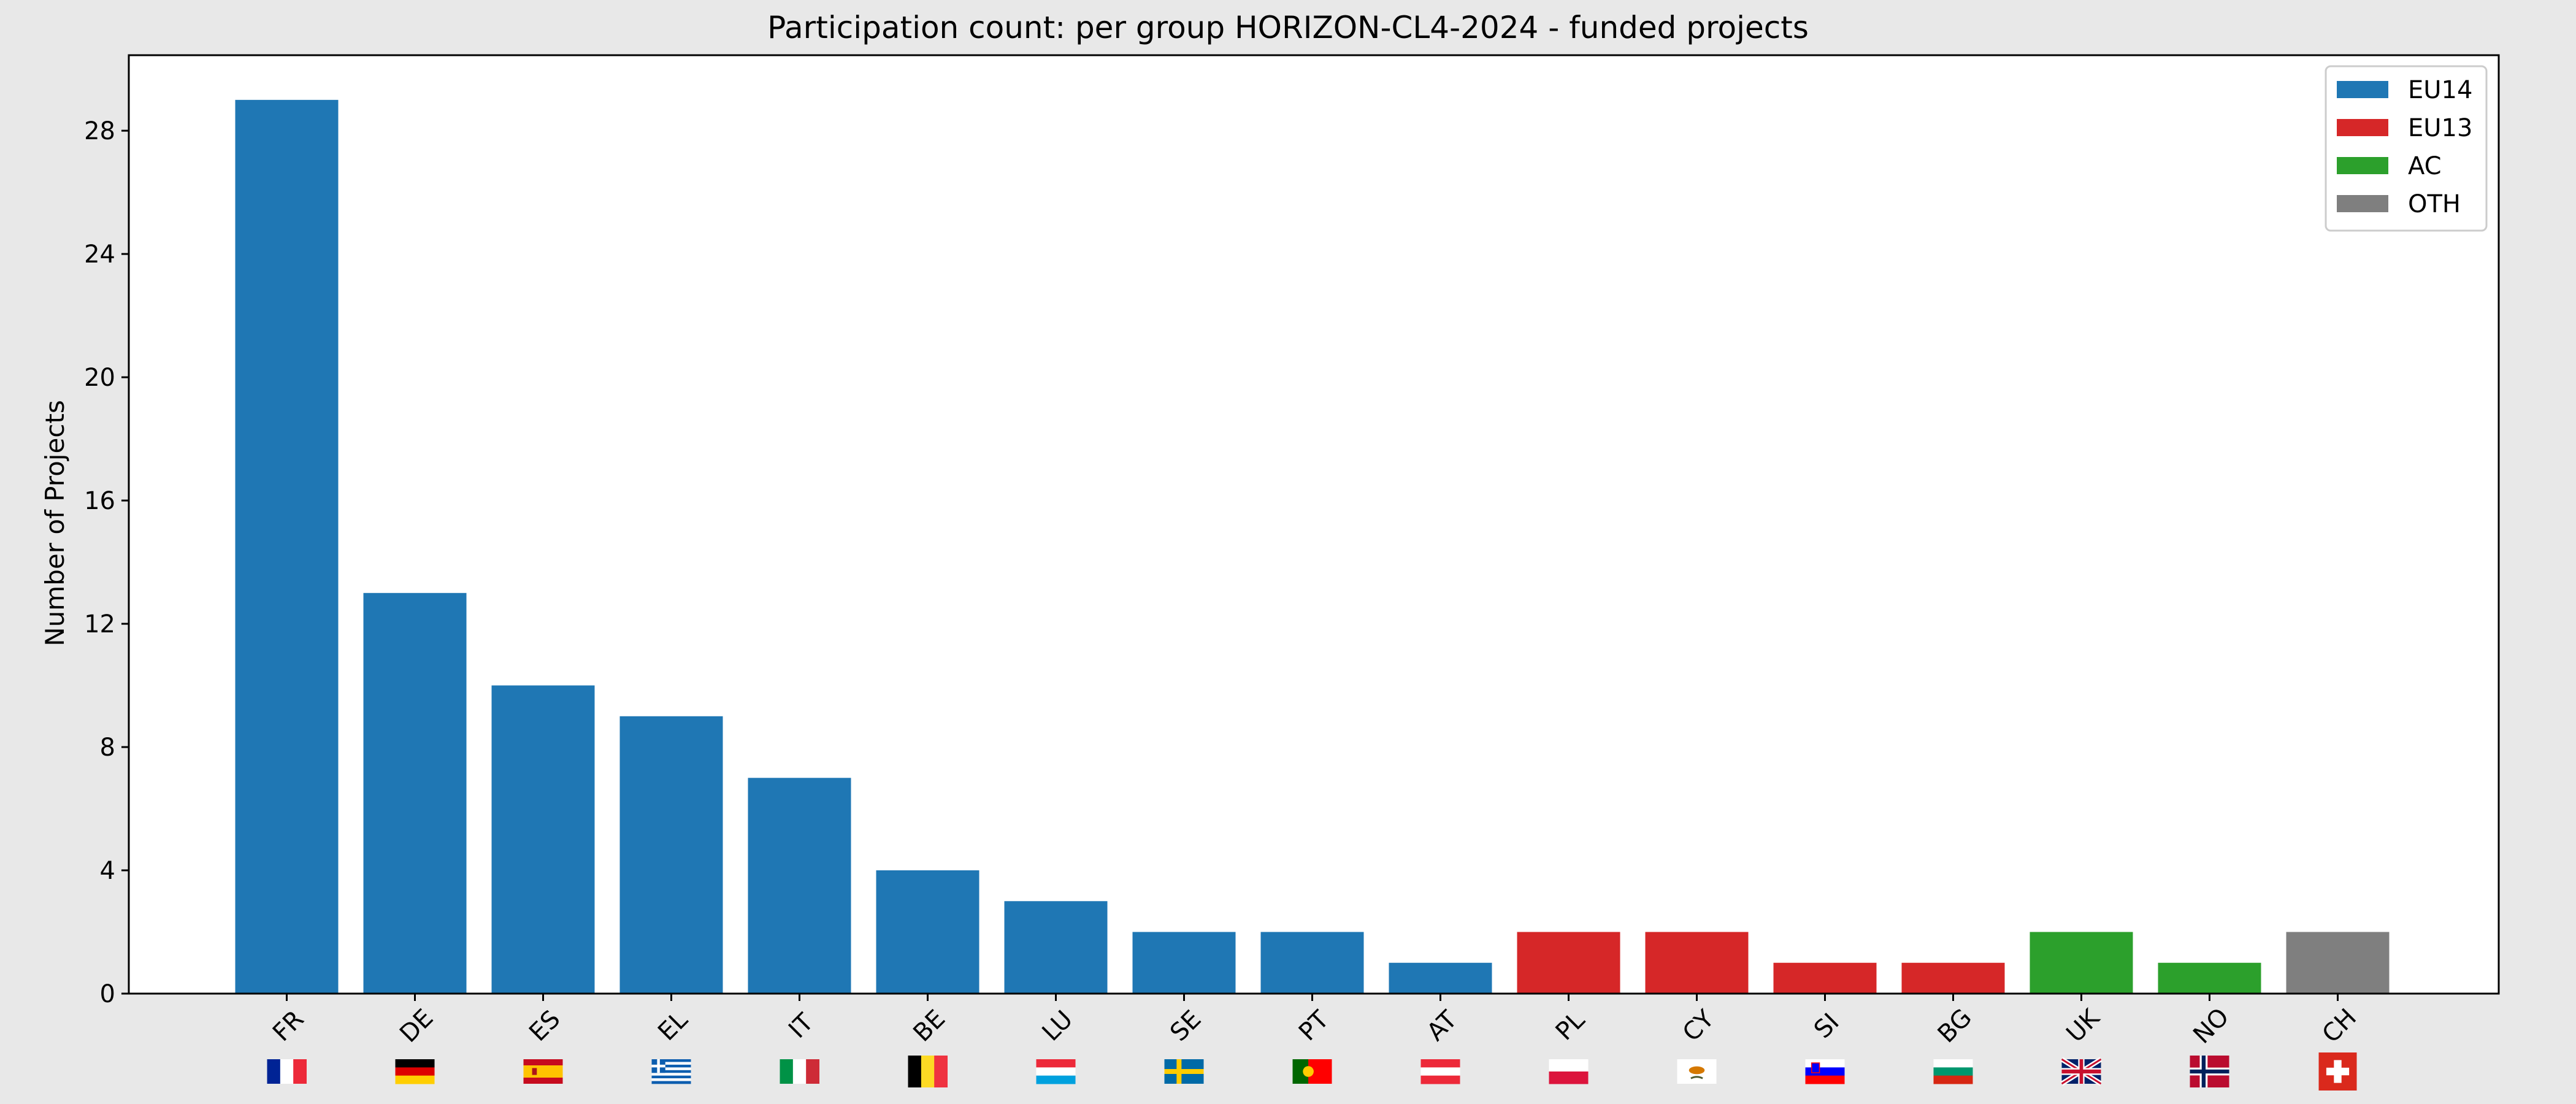 This screenshot has height=1104, width=2576. Describe the element at coordinates (2425, 166) in the screenshot. I see `legend-label: AC` at that location.